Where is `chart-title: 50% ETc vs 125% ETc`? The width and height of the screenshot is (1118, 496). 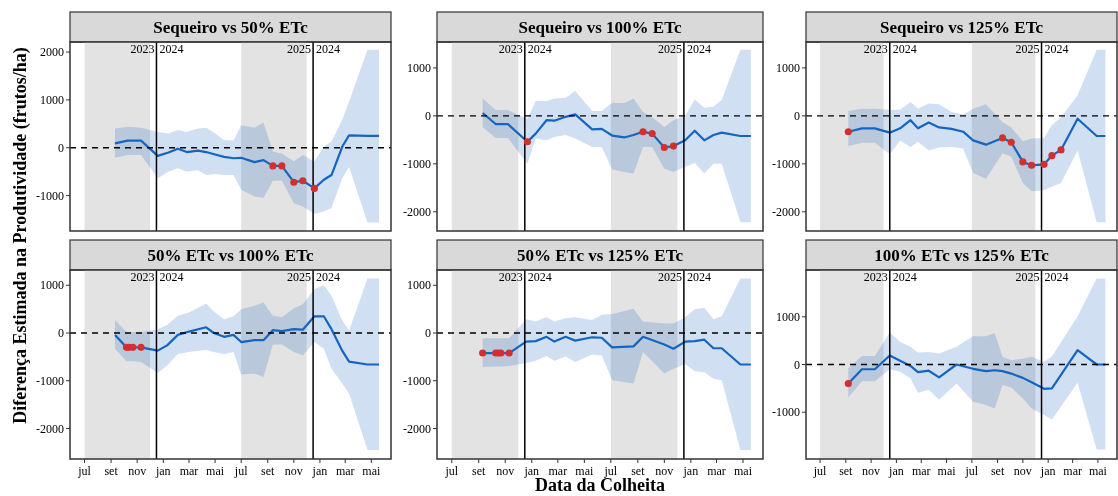
chart-title: 50% ETc vs 125% ETc is located at coordinates (600, 255).